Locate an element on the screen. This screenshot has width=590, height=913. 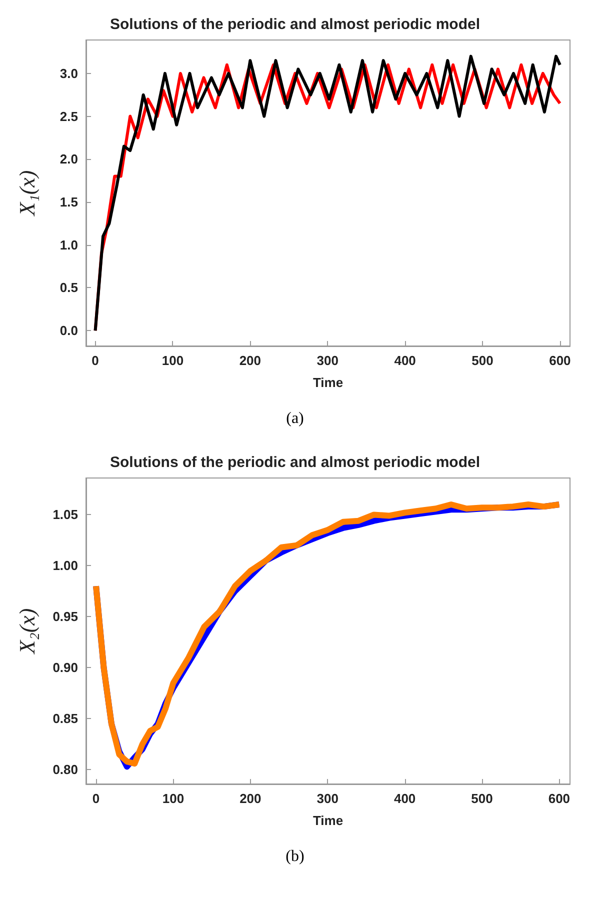
y-axis-title: X₁(x) is located at coordinates (27, 193).